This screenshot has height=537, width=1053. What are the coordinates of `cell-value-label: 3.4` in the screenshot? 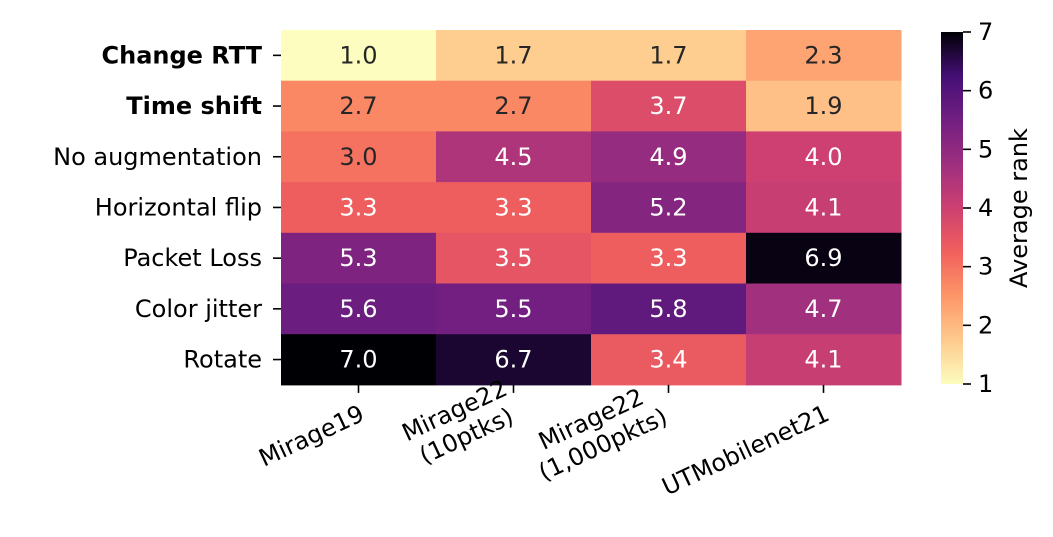 It's located at (668, 360).